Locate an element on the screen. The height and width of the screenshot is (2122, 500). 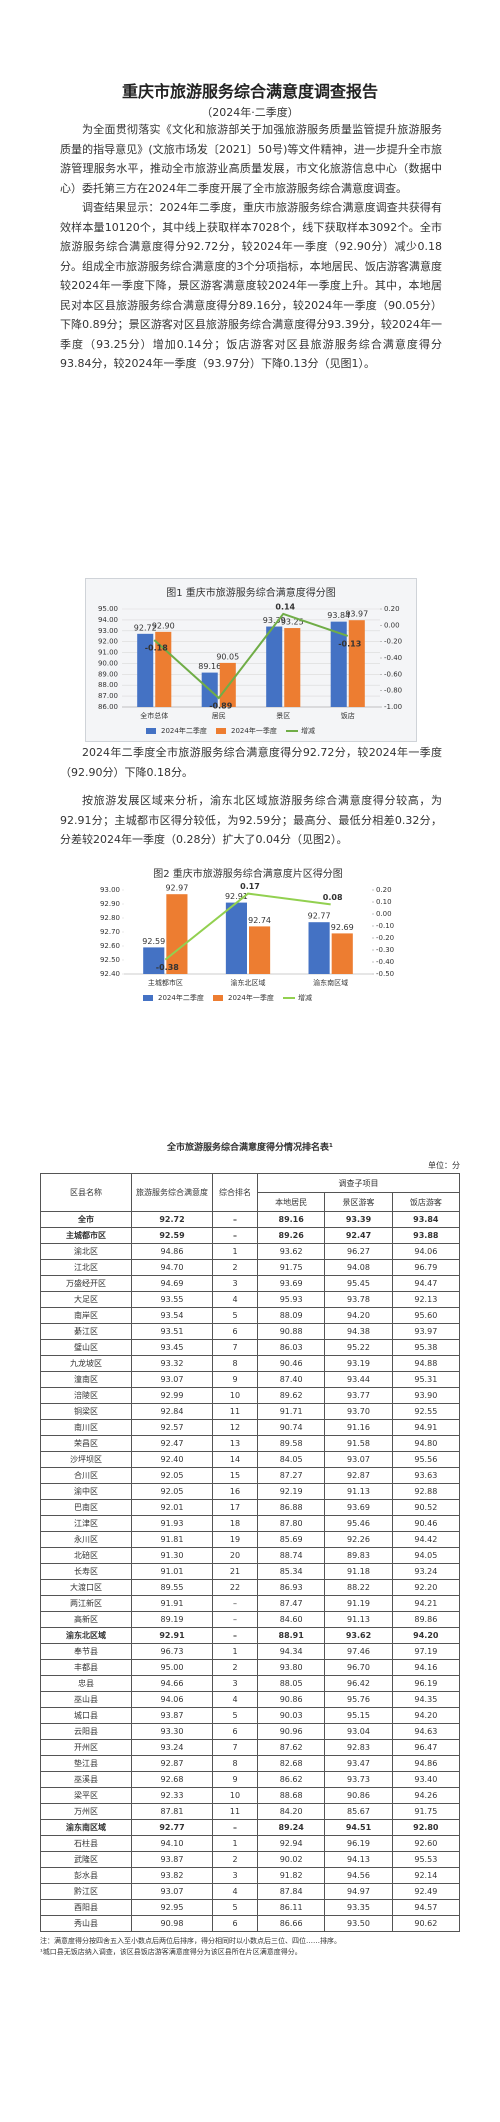
table-row: 江北区 94.70 2 91.75 94.08 96.79 is located at coordinates (250, 1267).